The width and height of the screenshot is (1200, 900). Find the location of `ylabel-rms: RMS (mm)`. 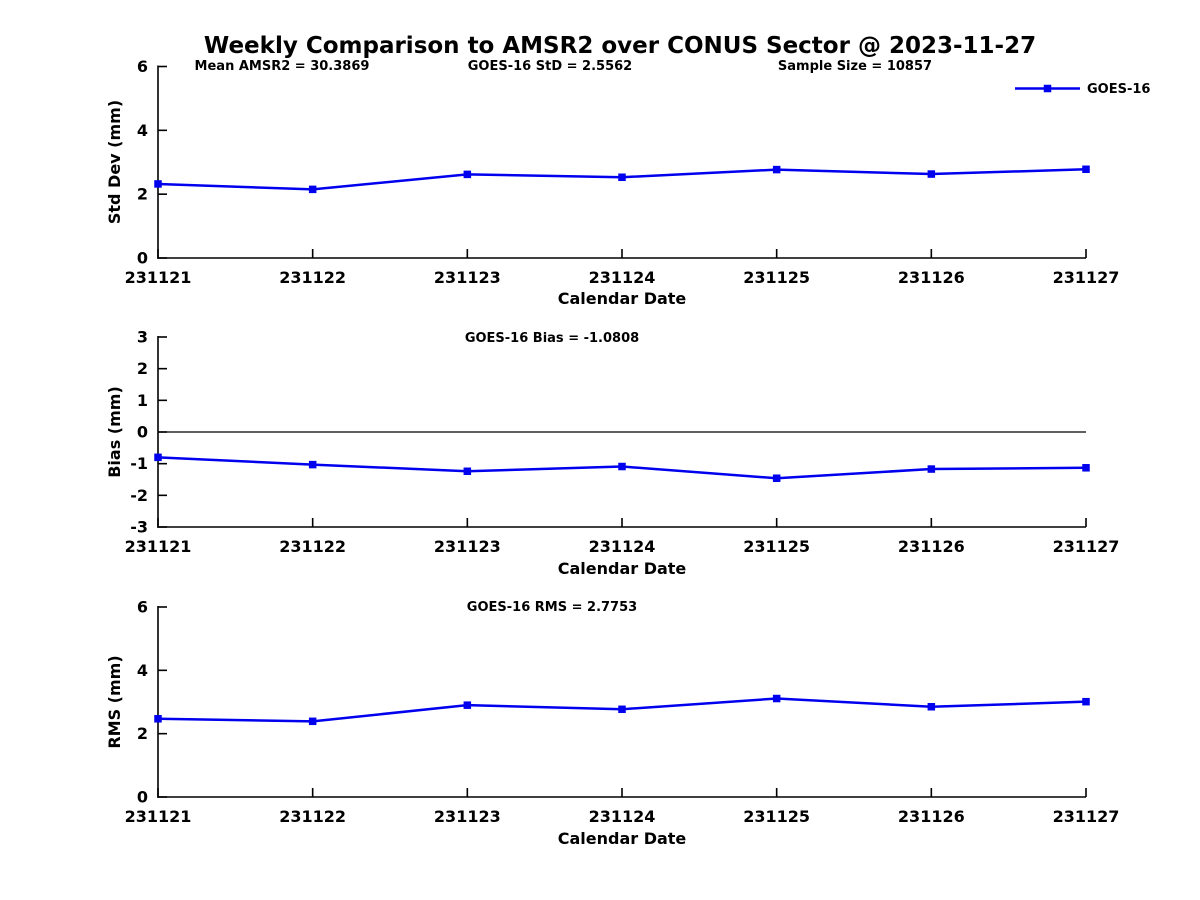

ylabel-rms: RMS (mm) is located at coordinates (114, 701).